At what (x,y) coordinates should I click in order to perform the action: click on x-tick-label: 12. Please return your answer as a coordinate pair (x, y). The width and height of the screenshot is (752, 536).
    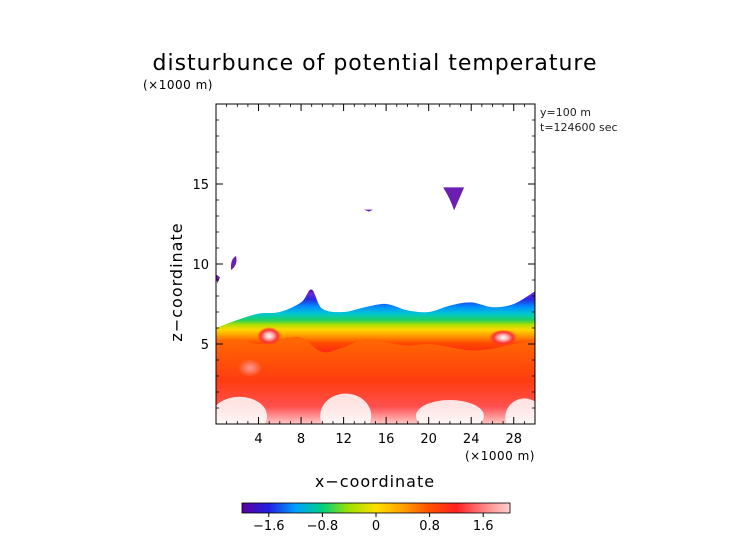
    Looking at the image, I should click on (343, 439).